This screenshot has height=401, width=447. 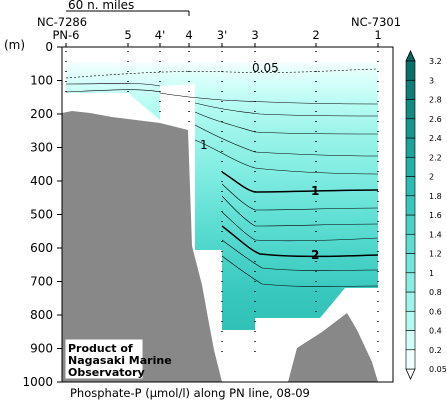 What do you see at coordinates (431, 80) in the screenshot?
I see `colorbar-label: 3` at bounding box center [431, 80].